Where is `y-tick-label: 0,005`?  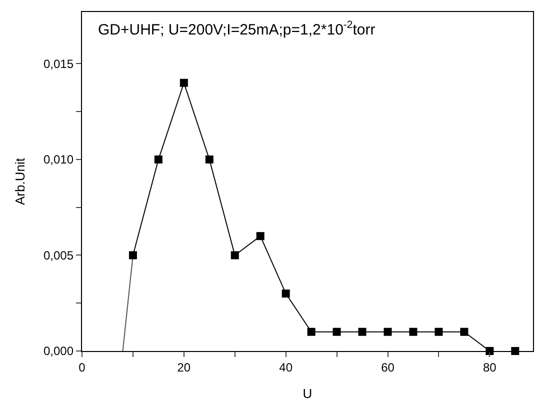
y-tick-label: 0,005 is located at coordinates (58, 255).